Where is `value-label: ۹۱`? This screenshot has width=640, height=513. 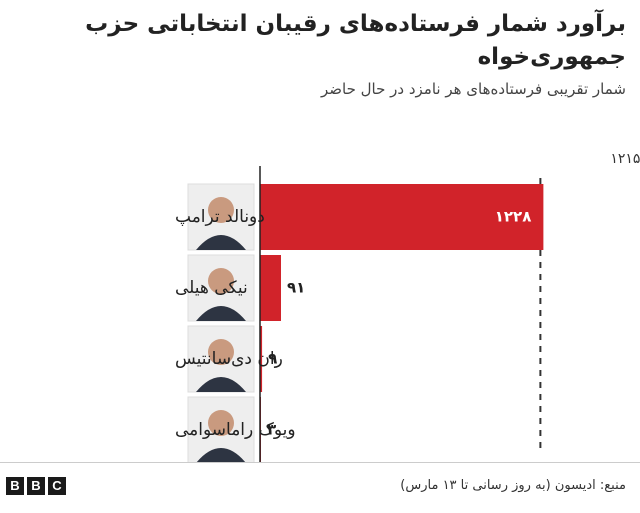 value-label: ۹۱ is located at coordinates (296, 288).